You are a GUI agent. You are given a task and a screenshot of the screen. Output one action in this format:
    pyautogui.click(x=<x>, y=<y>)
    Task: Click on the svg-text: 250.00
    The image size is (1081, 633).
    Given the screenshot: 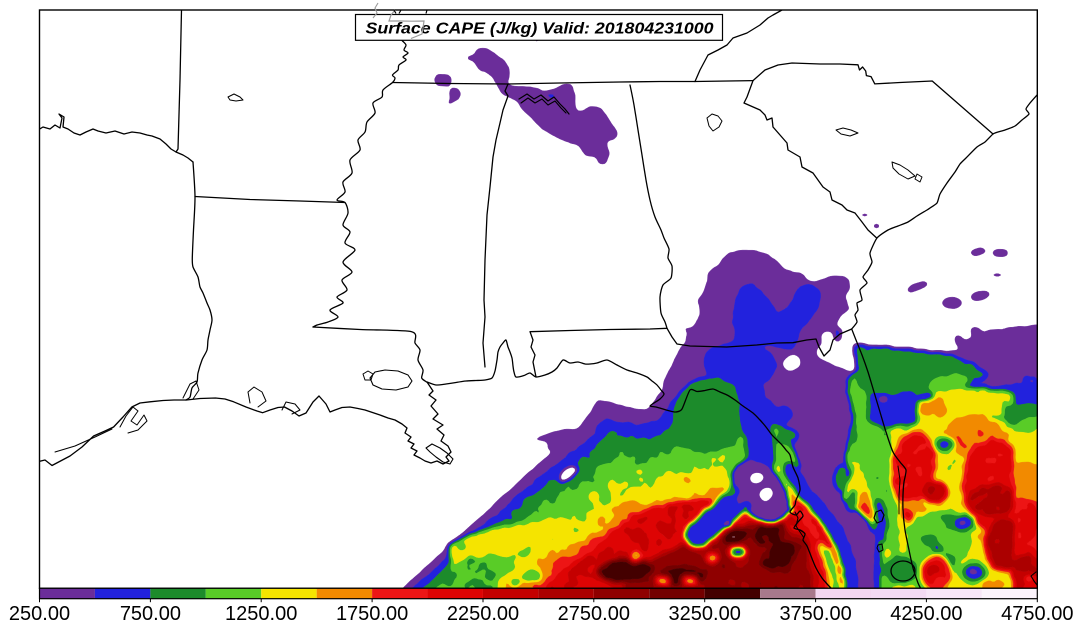 What is the action you would take?
    pyautogui.click(x=39, y=614)
    